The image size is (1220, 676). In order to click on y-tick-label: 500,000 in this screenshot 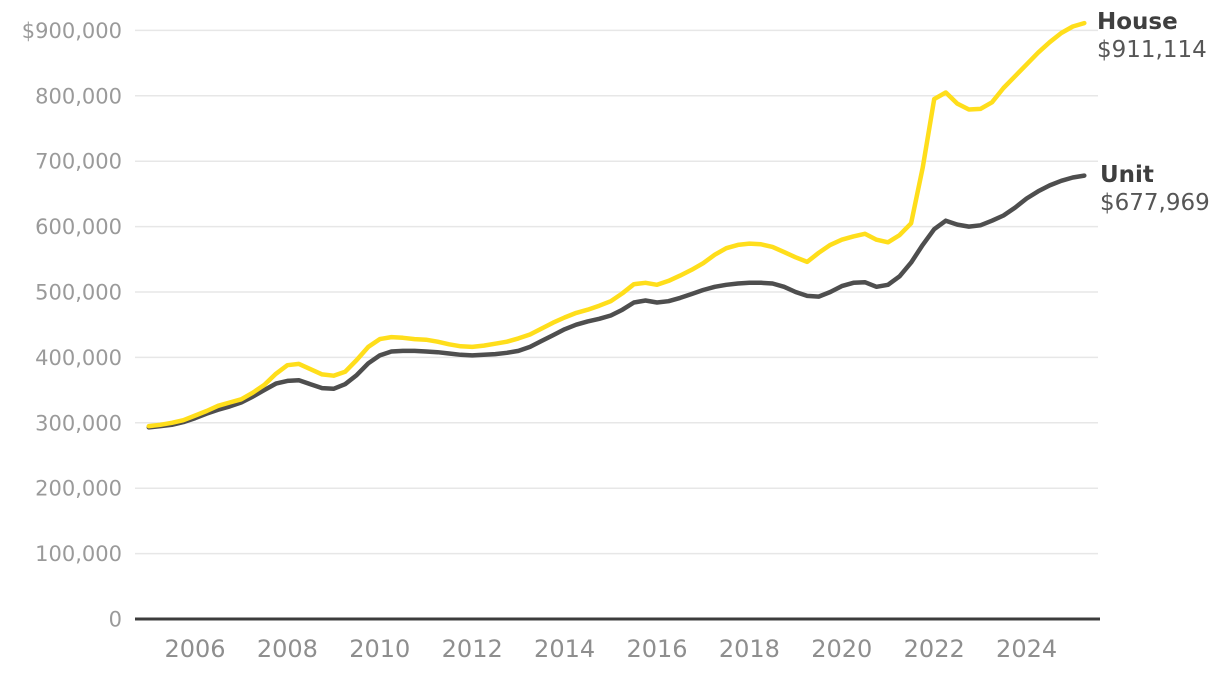, I will do `click(78, 293)`.